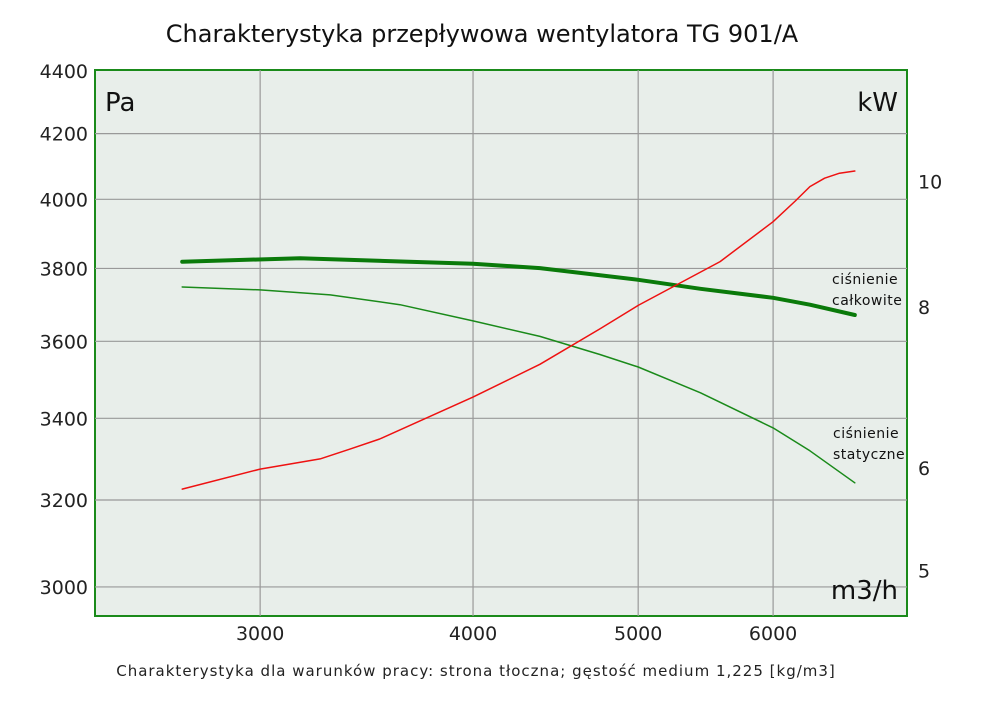  I want to click on x-axis-unit: m3/h, so click(864, 591).